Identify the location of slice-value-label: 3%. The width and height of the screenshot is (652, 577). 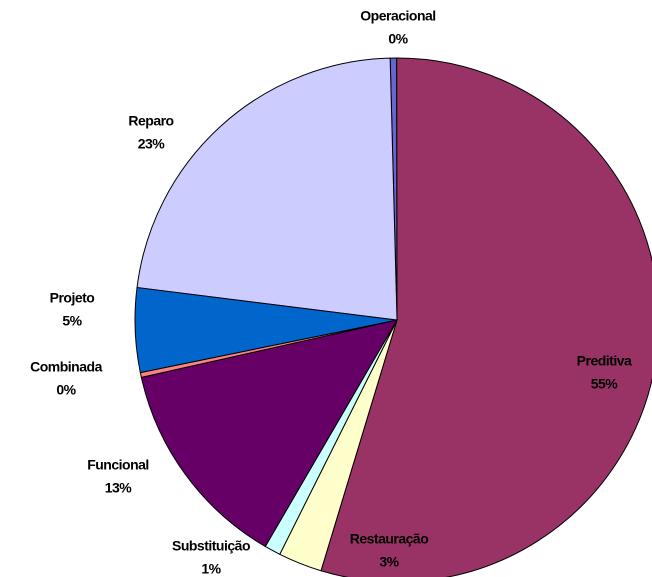
(389, 562).